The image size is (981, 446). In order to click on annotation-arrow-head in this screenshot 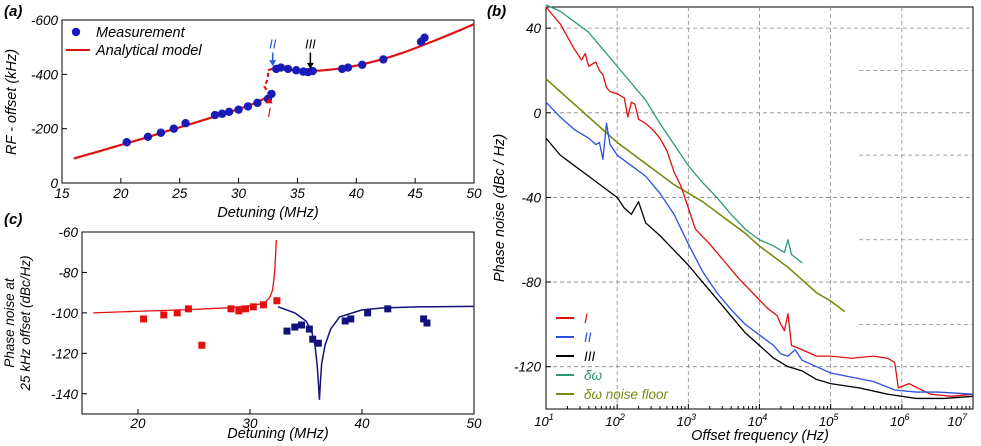, I will do `click(269, 100)`.